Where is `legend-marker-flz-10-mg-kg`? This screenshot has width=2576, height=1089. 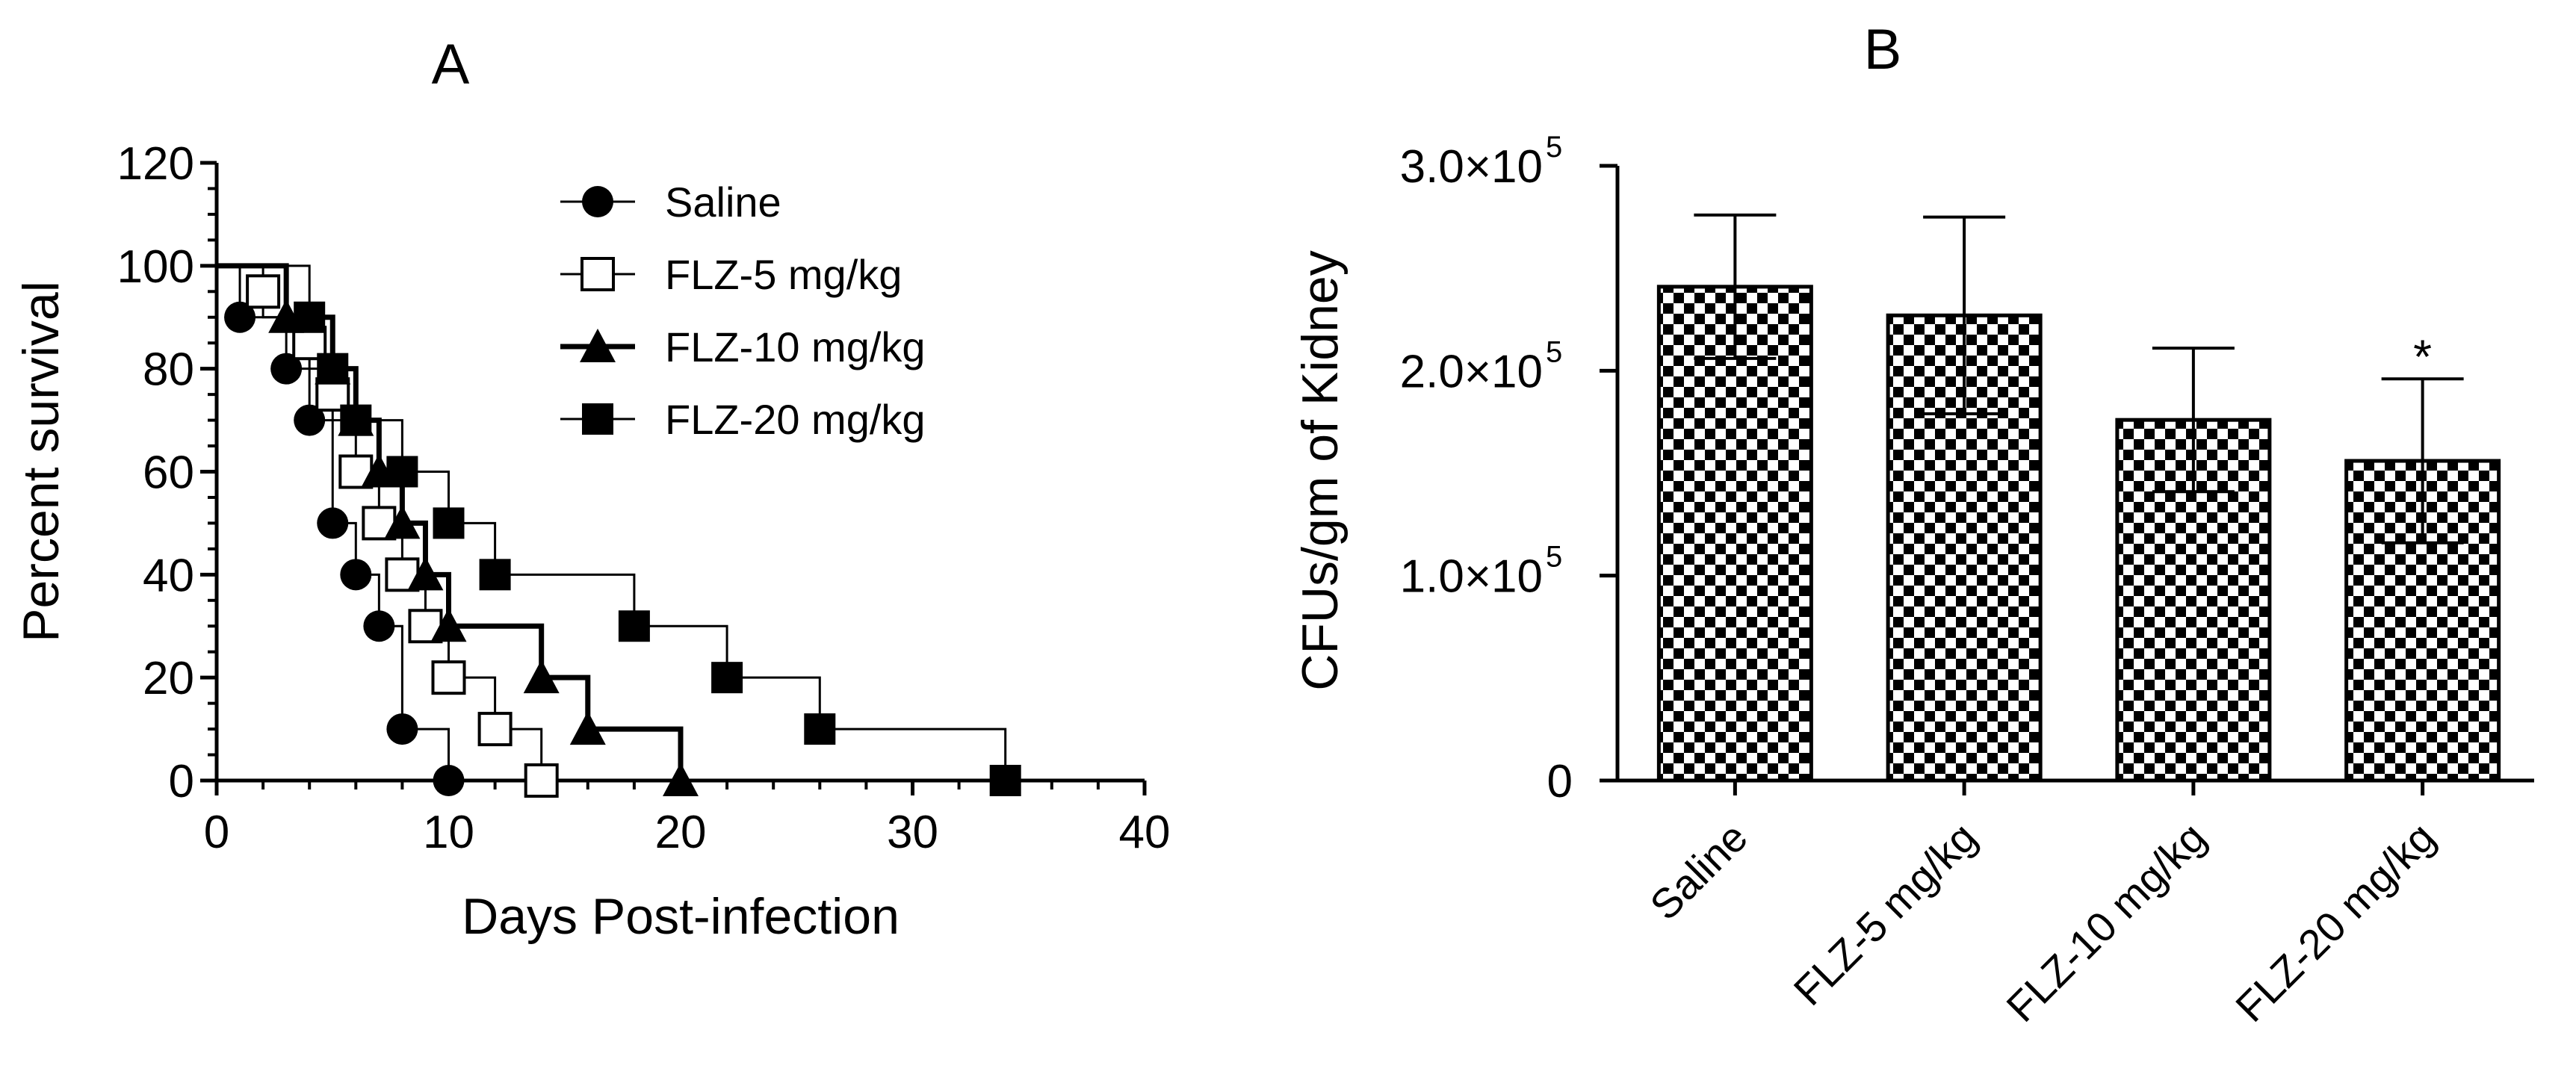 legend-marker-flz-10-mg-kg is located at coordinates (598, 345).